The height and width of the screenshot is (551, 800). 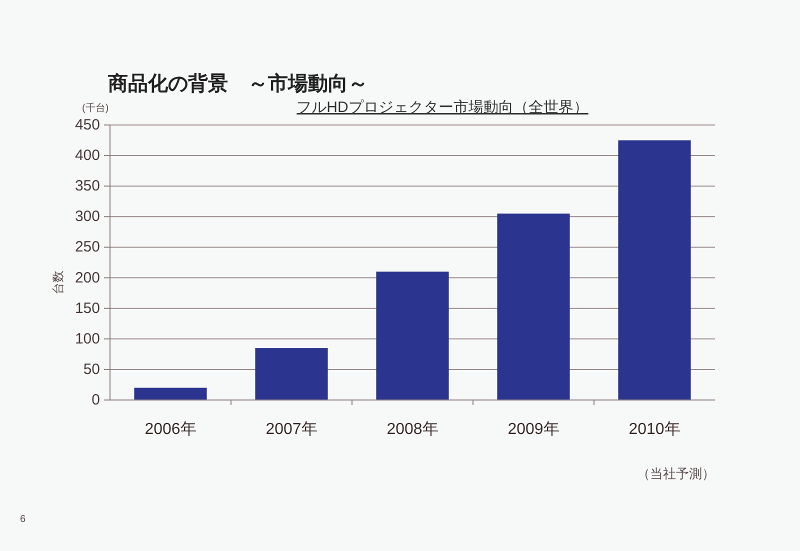 I want to click on x-tick-label: 2006年, so click(x=170, y=429).